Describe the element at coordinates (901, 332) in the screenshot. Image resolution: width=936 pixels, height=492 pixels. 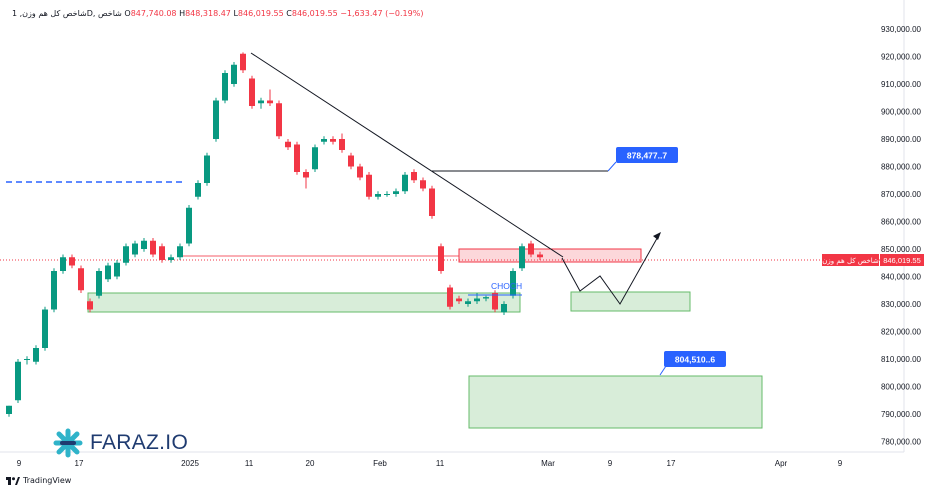
I see `price-tick-label: 820,000.00` at that location.